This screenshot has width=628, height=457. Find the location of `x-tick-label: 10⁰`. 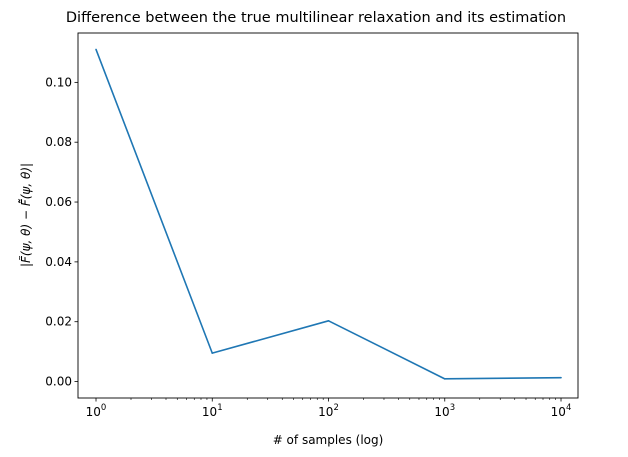

x-tick-label: 10⁰ is located at coordinates (96, 411).